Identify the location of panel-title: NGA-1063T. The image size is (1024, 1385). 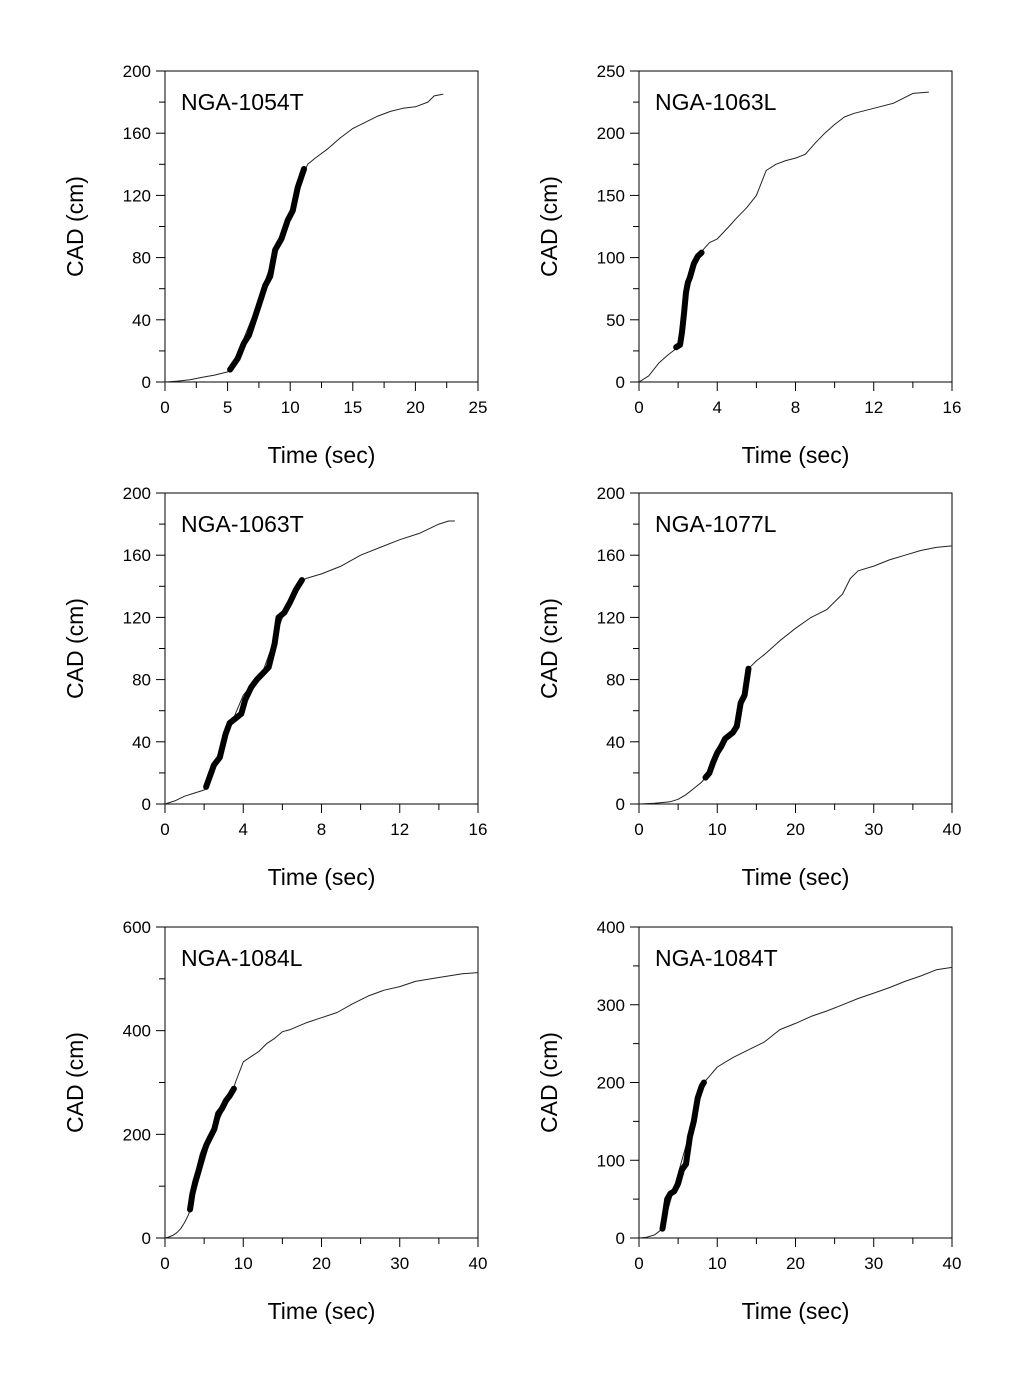
(242, 524).